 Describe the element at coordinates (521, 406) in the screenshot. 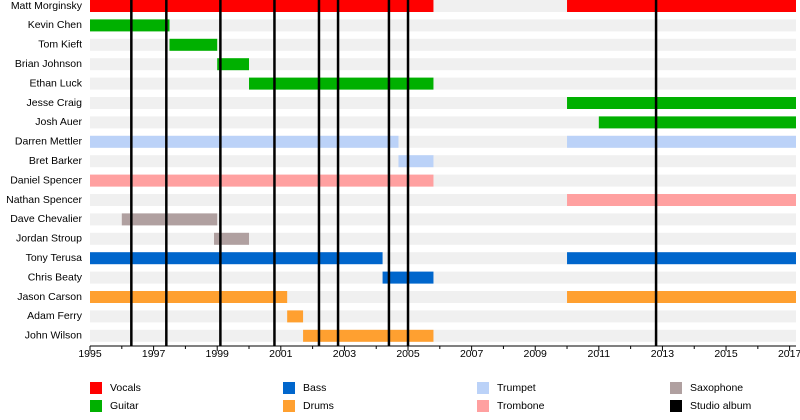

I see `legend-label: Trombone` at that location.